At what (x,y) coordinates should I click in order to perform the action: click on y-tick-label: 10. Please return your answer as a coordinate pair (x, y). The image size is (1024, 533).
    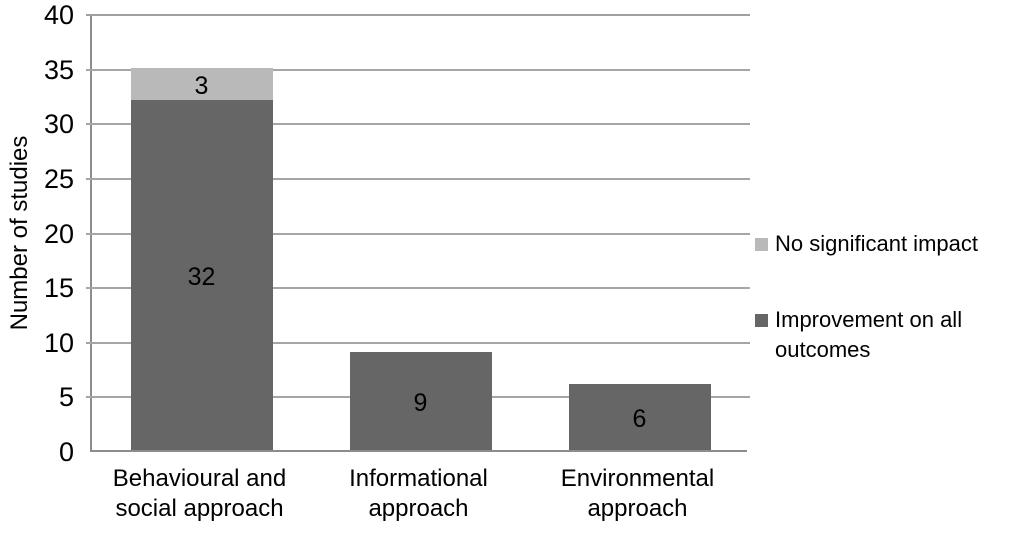
    Looking at the image, I should click on (58, 342).